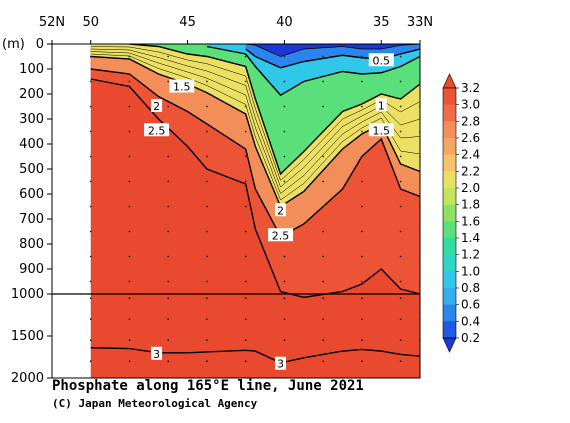  What do you see at coordinates (470, 321) in the screenshot?
I see `colorbar-label: 0.4` at bounding box center [470, 321].